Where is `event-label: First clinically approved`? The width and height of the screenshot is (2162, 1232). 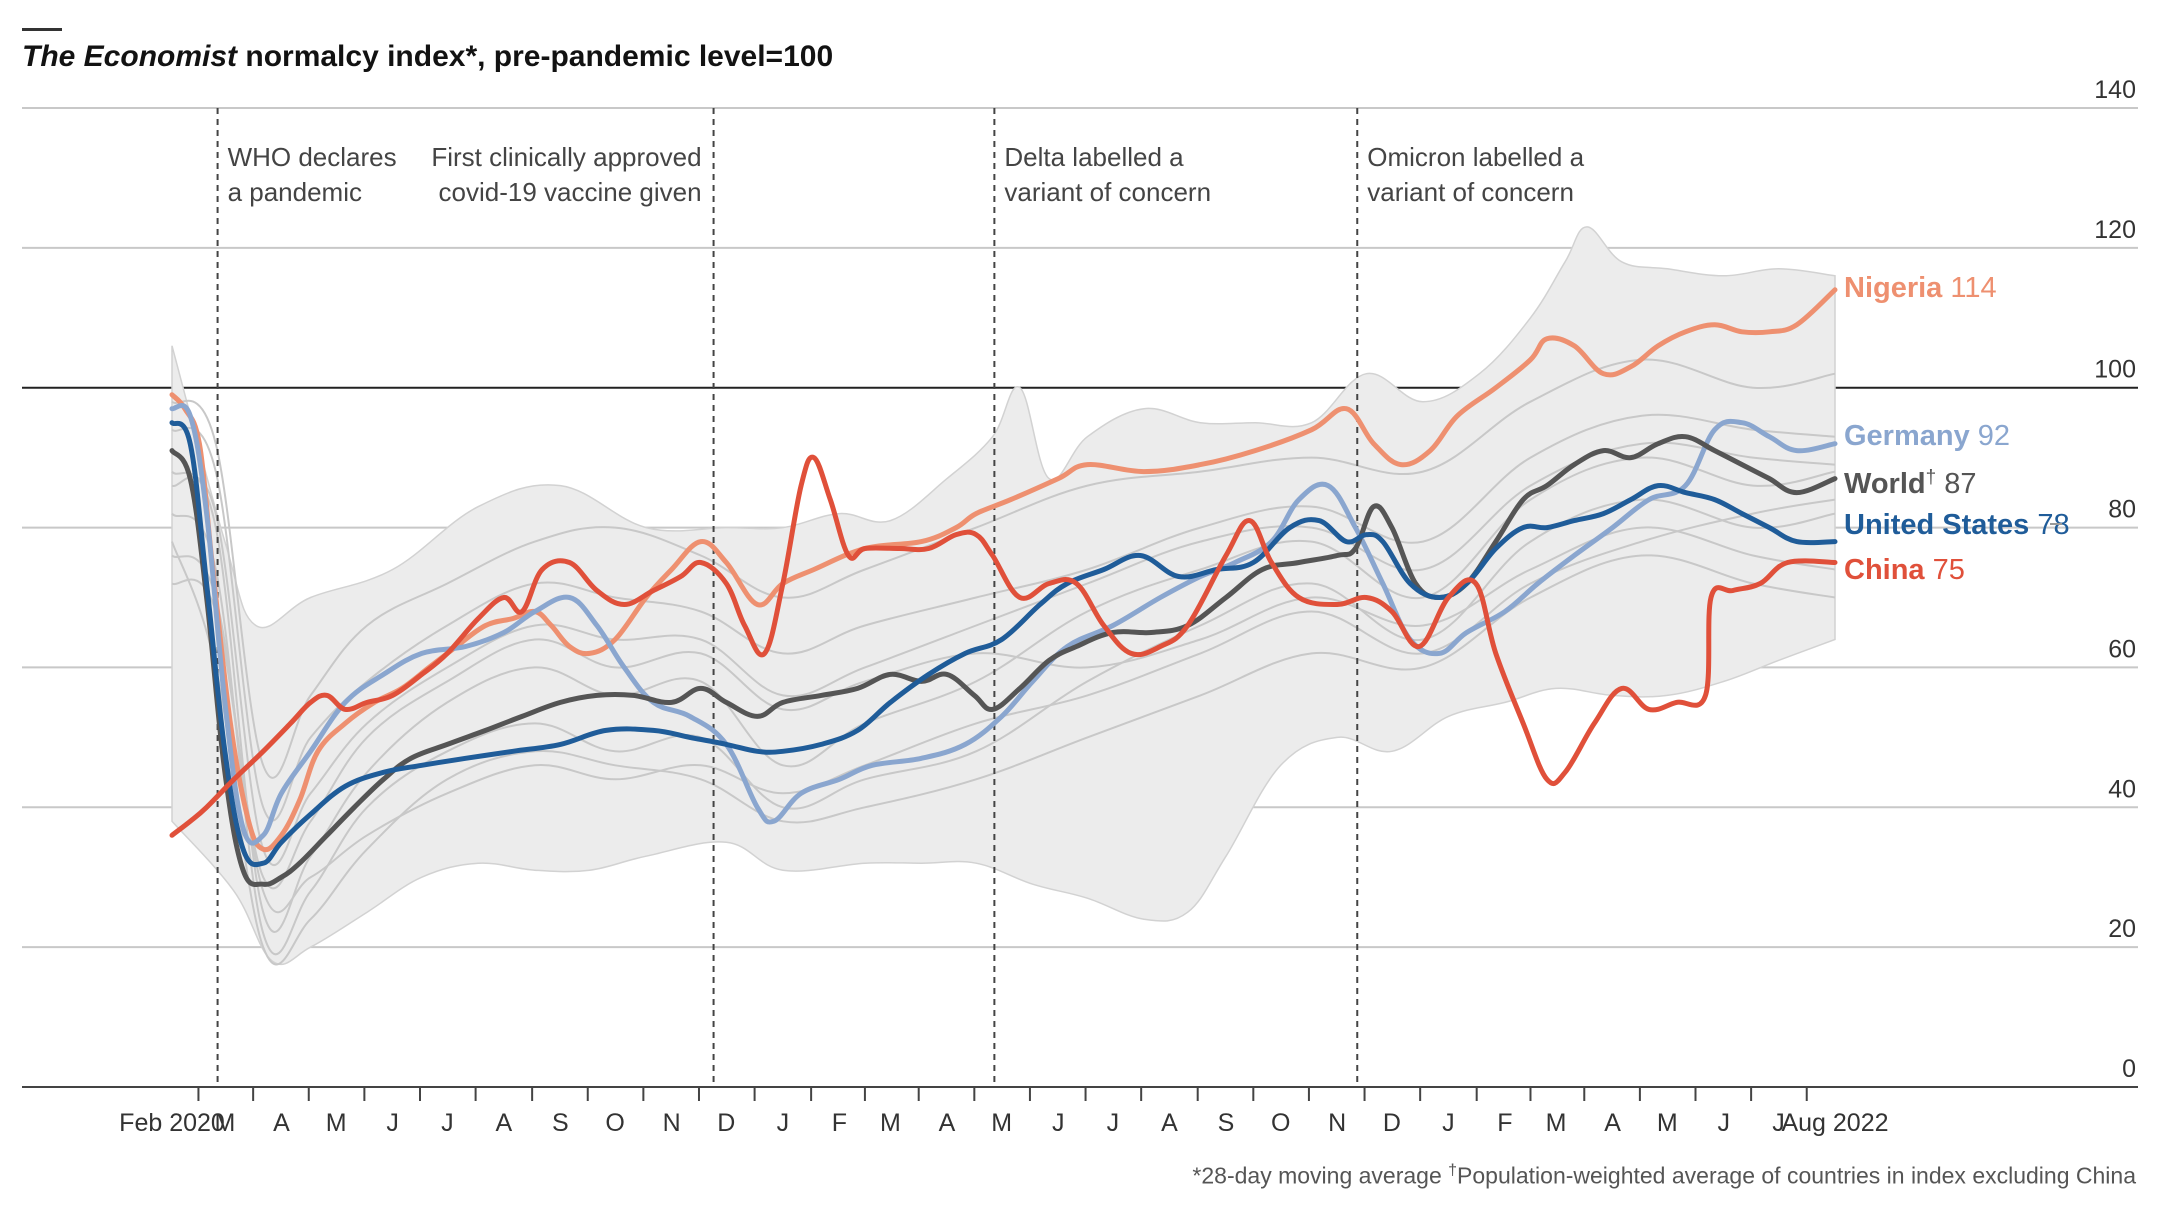 event-label: First clinically approved is located at coordinates (566, 157).